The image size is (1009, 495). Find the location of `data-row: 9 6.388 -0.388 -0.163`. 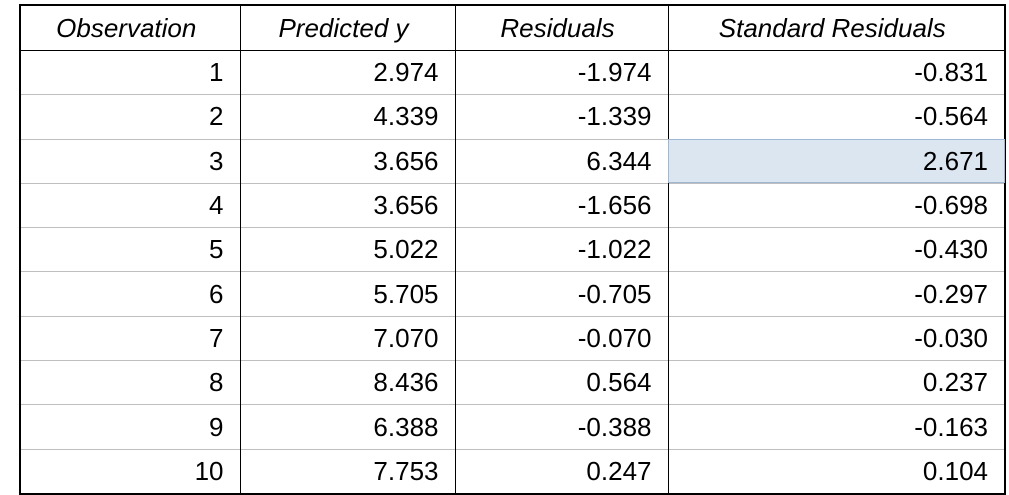

data-row: 9 6.388 -0.388 -0.163 is located at coordinates (512, 427).